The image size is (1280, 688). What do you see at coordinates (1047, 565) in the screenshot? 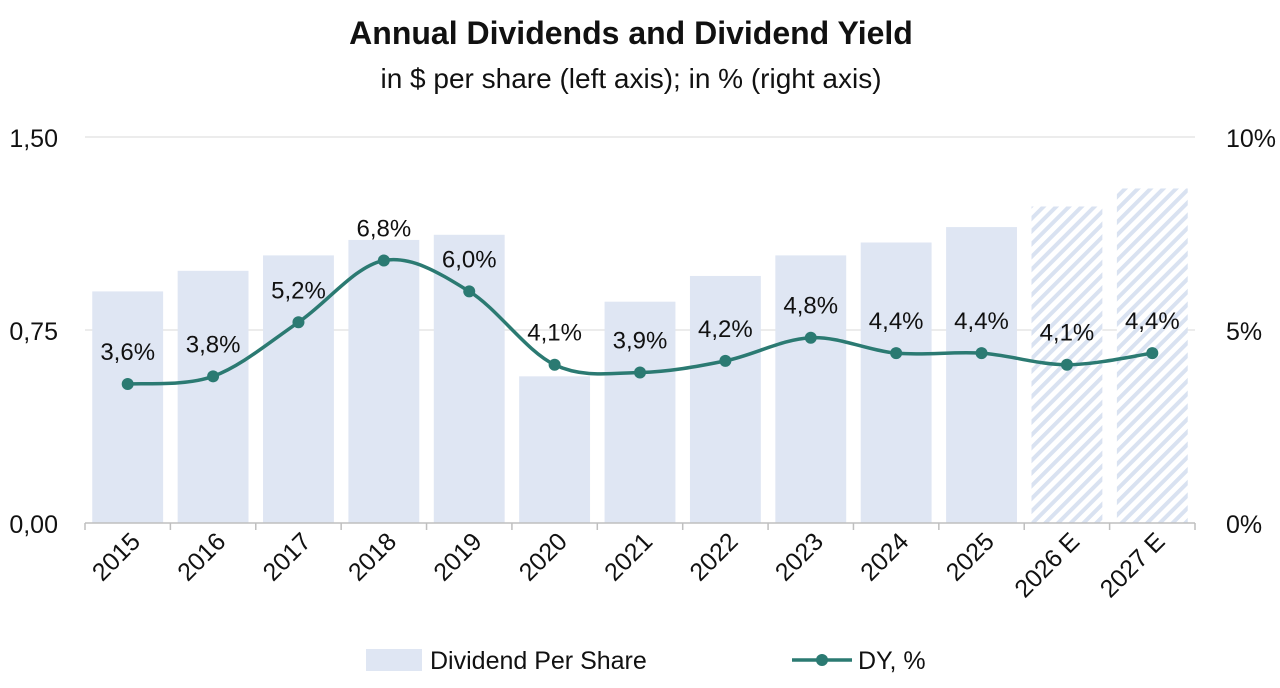
I see `x-tick-label: 2026 E` at bounding box center [1047, 565].